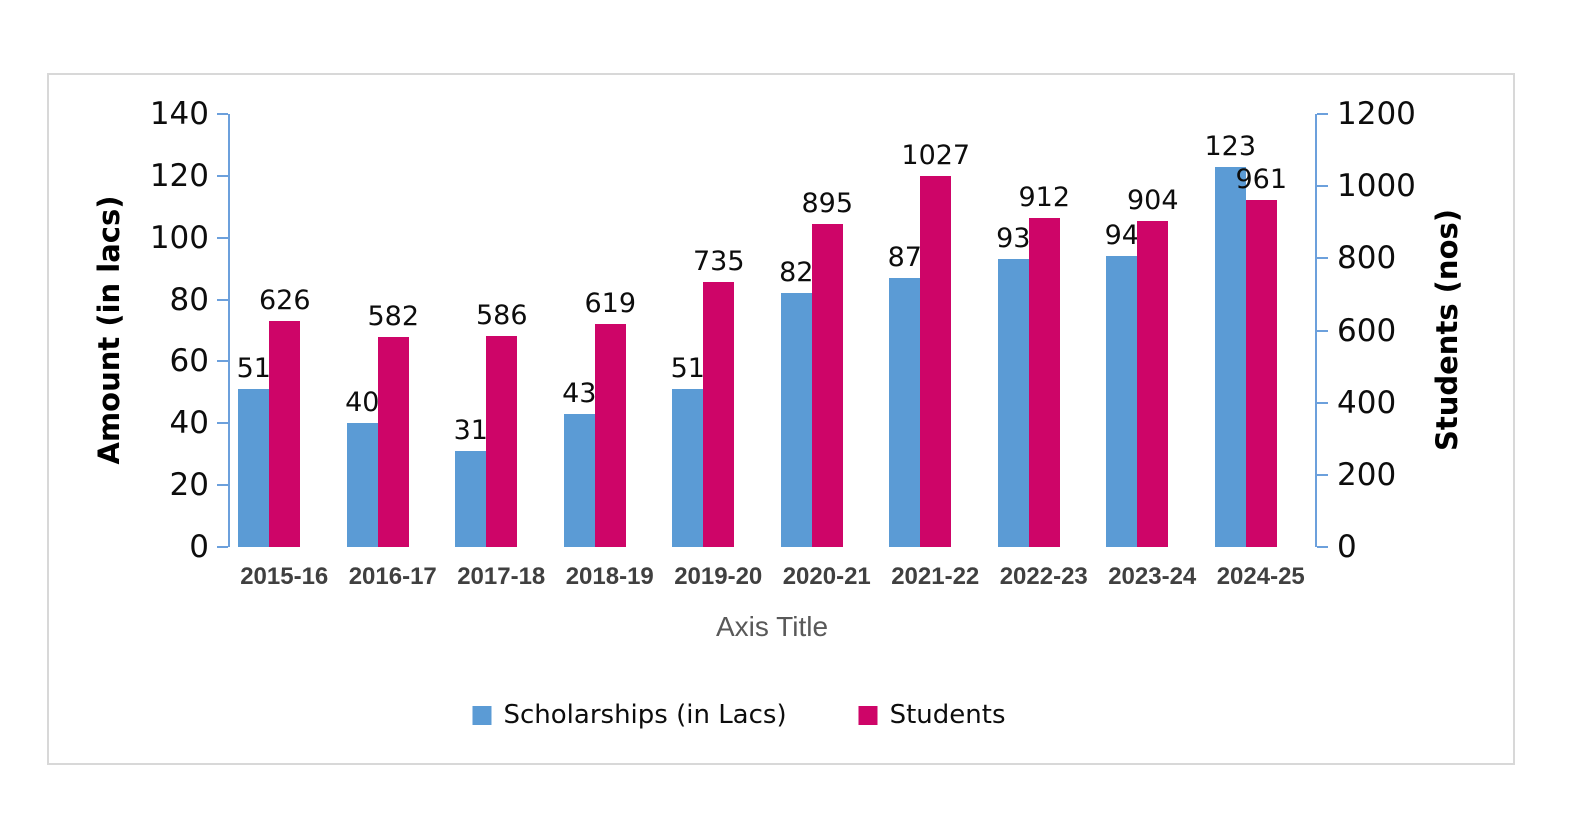 The image size is (1576, 824). Describe the element at coordinates (179, 175) in the screenshot. I see `left-axis-tick-label: 120` at that location.